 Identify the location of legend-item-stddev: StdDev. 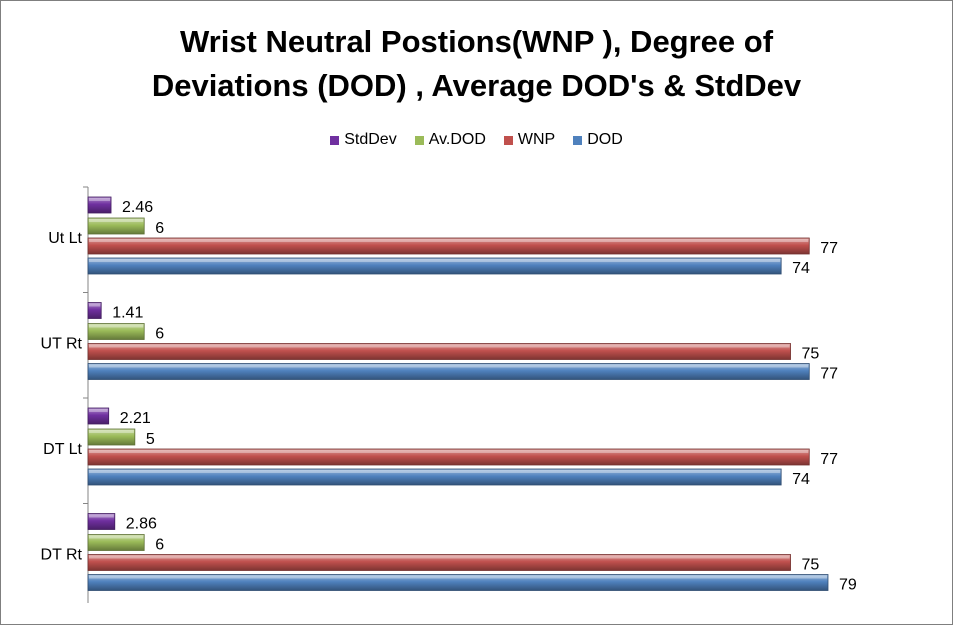
(363, 140).